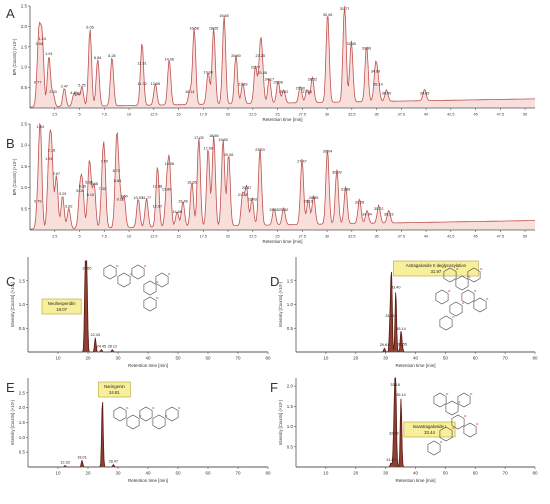 This screenshot has height=504, width=550. I want to click on peak-label: 5.30, so click(82, 187).